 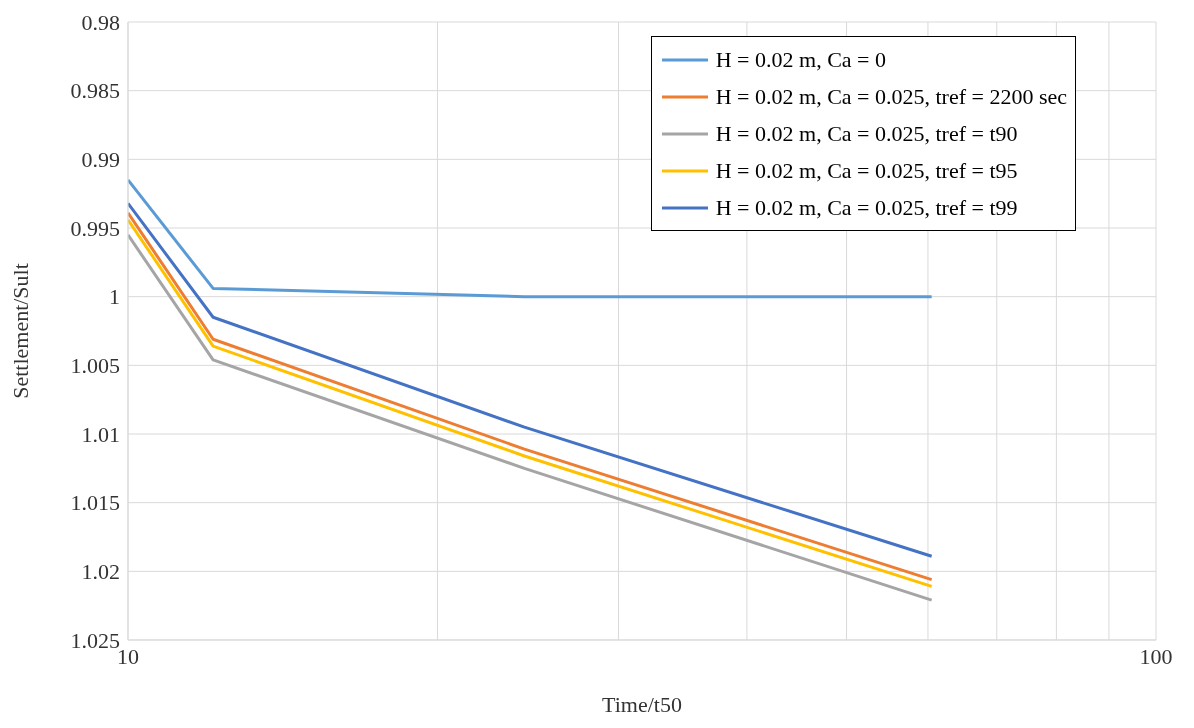 What do you see at coordinates (95, 91) in the screenshot?
I see `y-tick-label: 0.985` at bounding box center [95, 91].